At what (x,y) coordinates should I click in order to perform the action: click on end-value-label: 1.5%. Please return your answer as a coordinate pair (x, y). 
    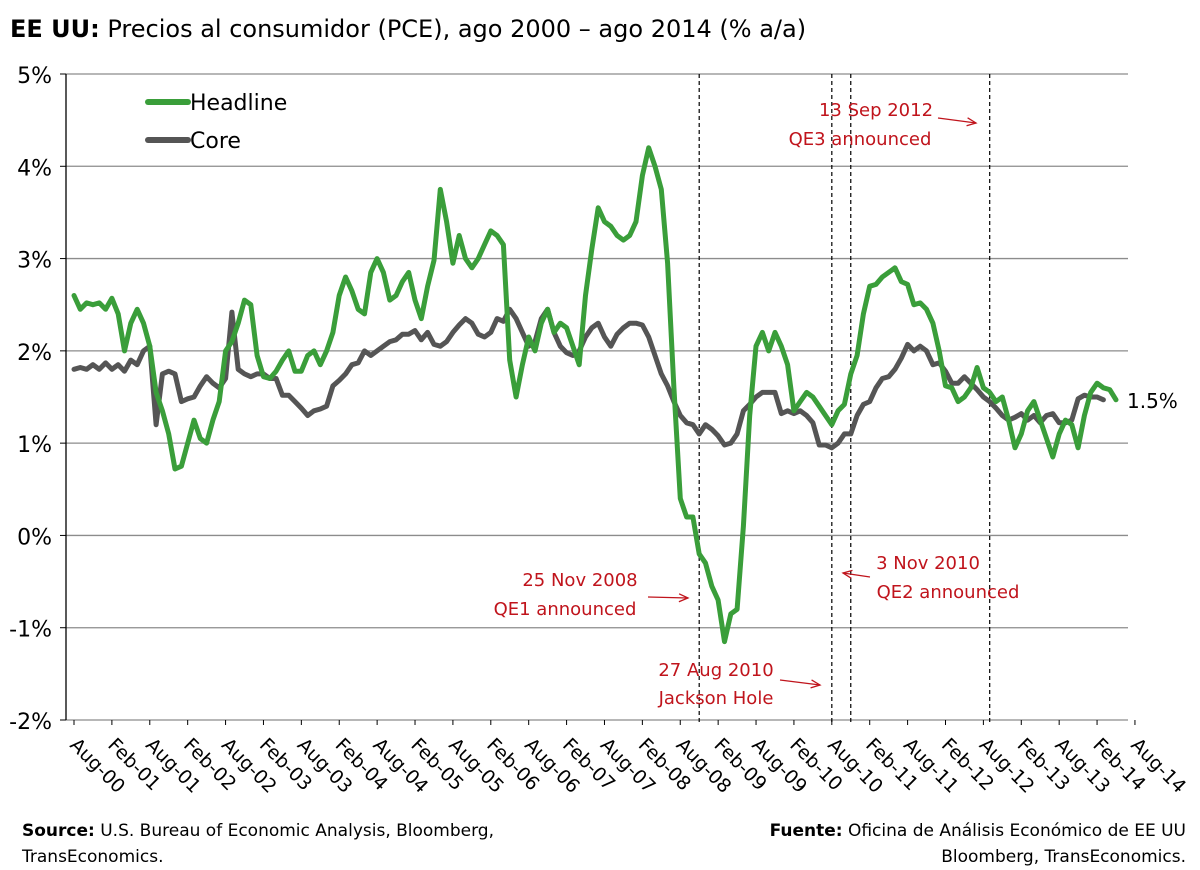
    Looking at the image, I should click on (1152, 401).